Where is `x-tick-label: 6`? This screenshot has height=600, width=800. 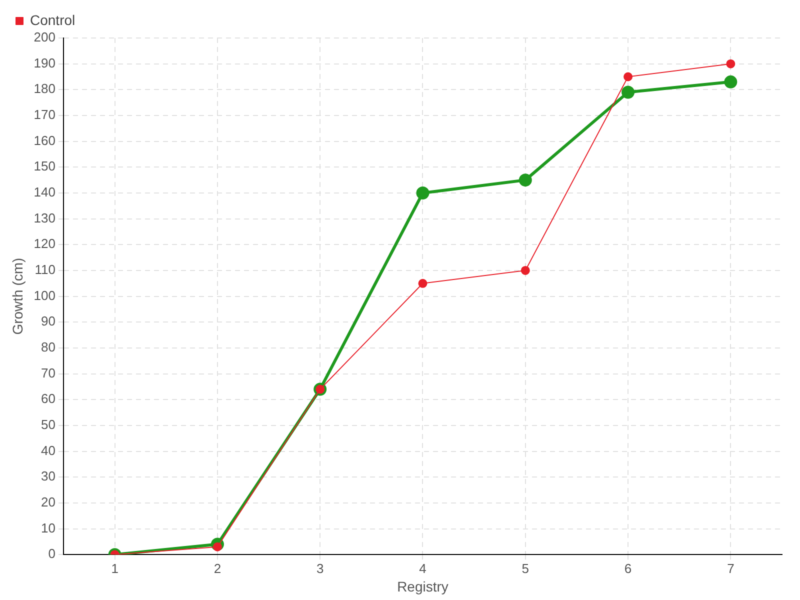
x-tick-label: 6 is located at coordinates (628, 568).